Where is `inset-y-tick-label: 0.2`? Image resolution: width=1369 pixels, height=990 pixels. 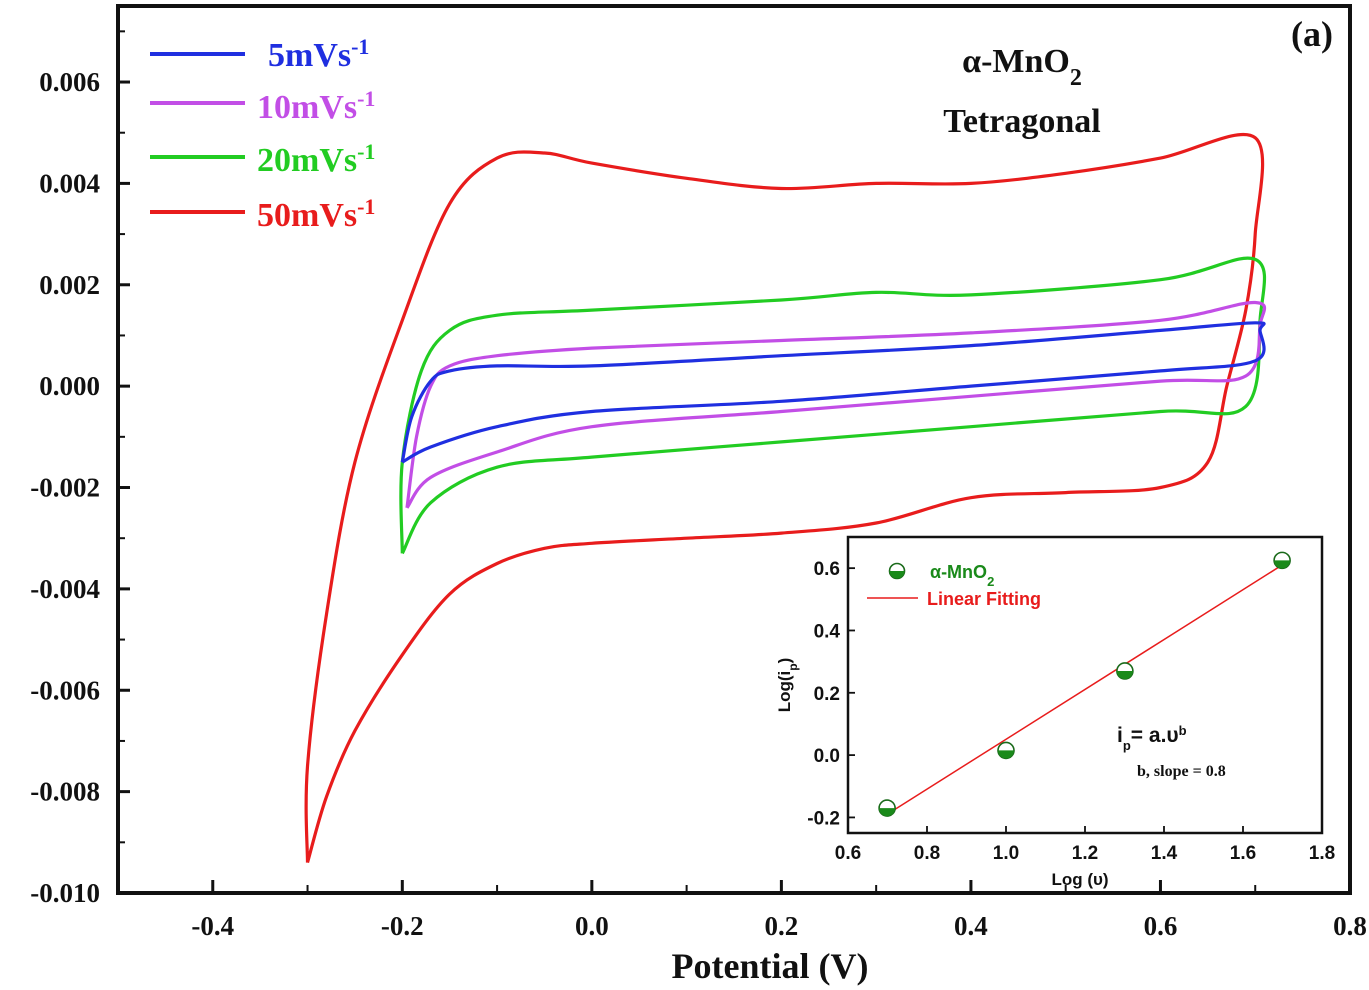 inset-y-tick-label: 0.2 is located at coordinates (827, 694).